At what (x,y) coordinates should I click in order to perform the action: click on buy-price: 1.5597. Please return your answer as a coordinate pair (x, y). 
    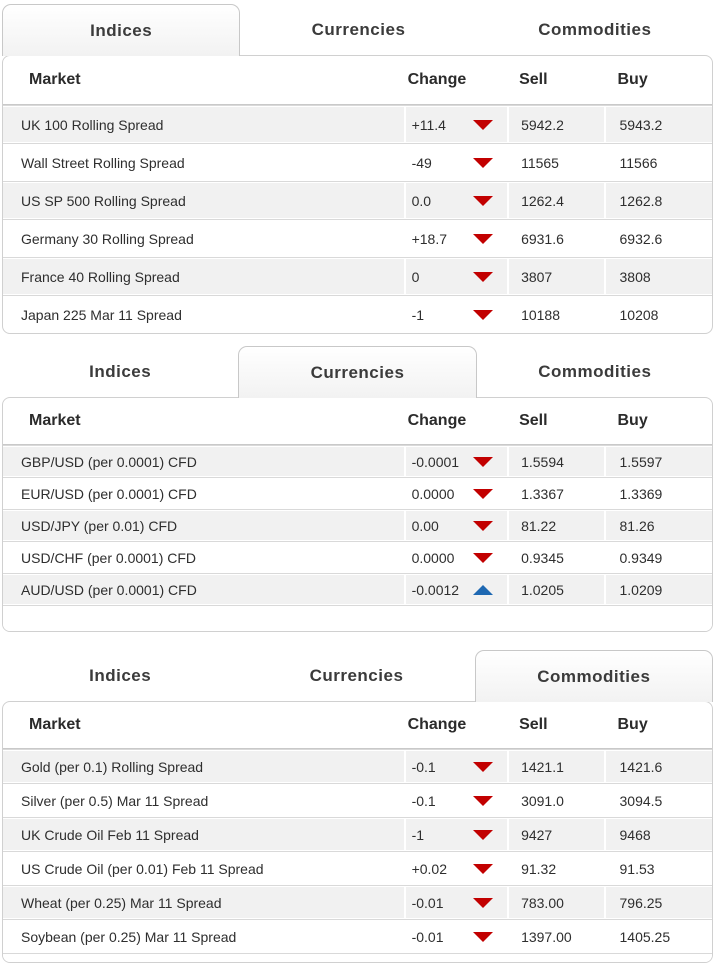
    Looking at the image, I should click on (657, 461).